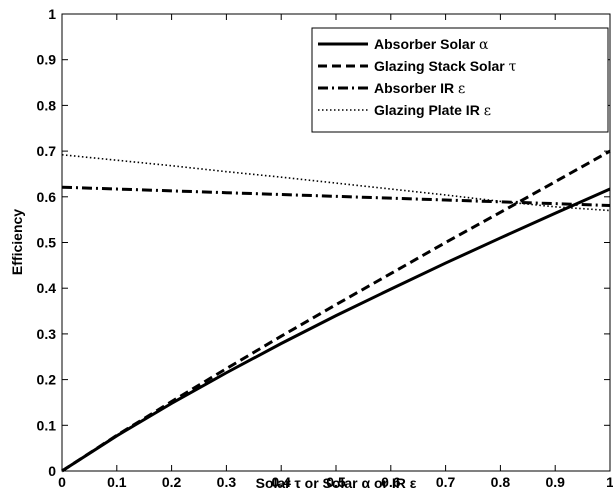 This screenshot has width=613, height=492. I want to click on x-tick-label: 0.9, so click(555, 482).